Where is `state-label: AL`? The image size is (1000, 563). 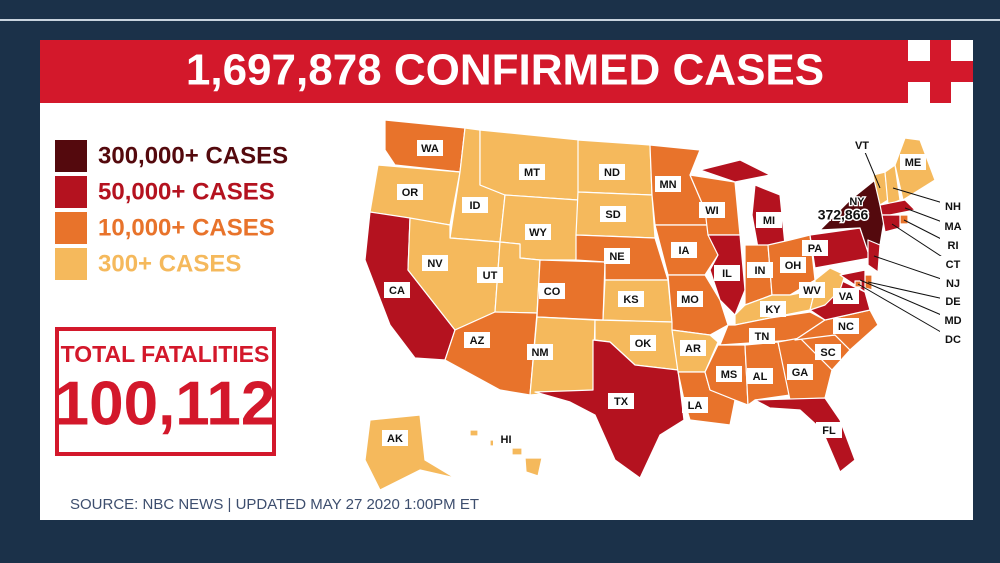 state-label: AL is located at coordinates (760, 377).